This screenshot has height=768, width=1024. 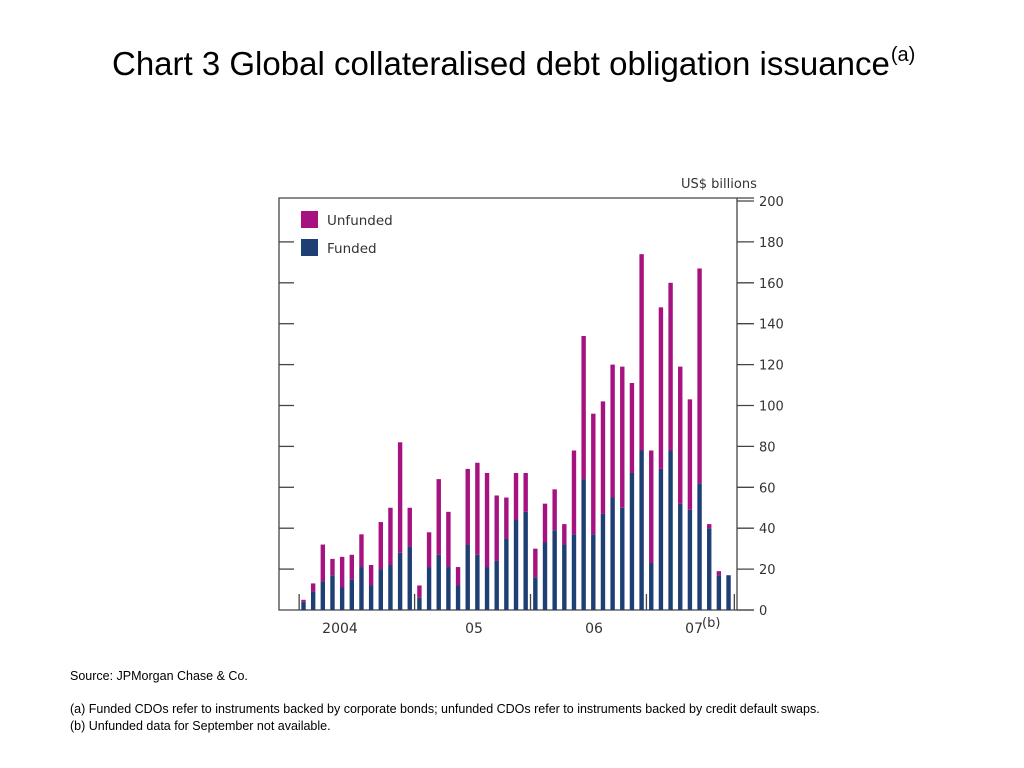 I want to click on y-tick-label: 80, so click(x=767, y=447).